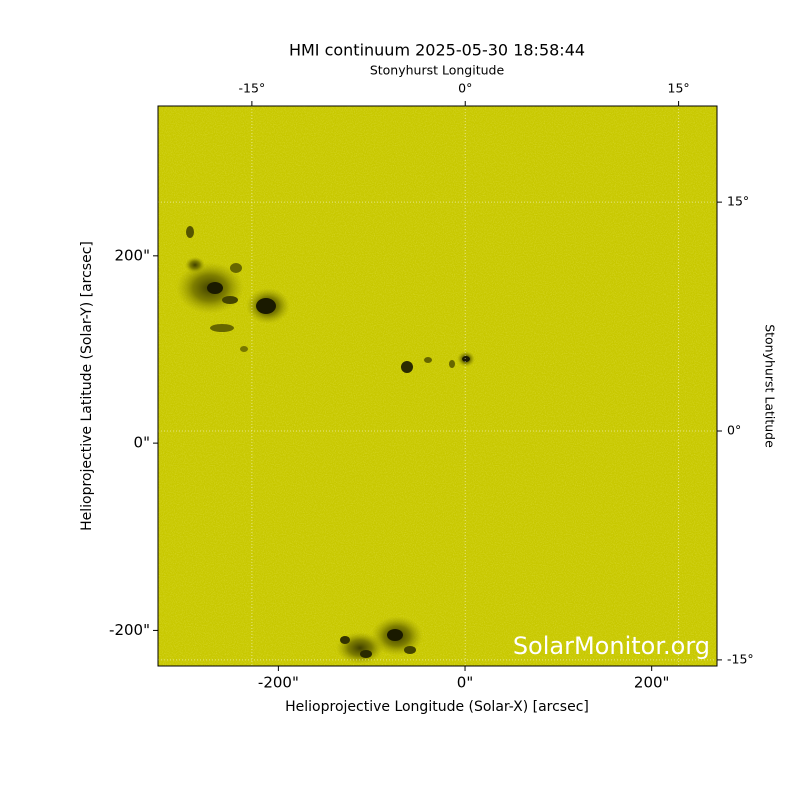 The width and height of the screenshot is (800, 800). I want to click on y2-tick-label: 15°, so click(738, 201).